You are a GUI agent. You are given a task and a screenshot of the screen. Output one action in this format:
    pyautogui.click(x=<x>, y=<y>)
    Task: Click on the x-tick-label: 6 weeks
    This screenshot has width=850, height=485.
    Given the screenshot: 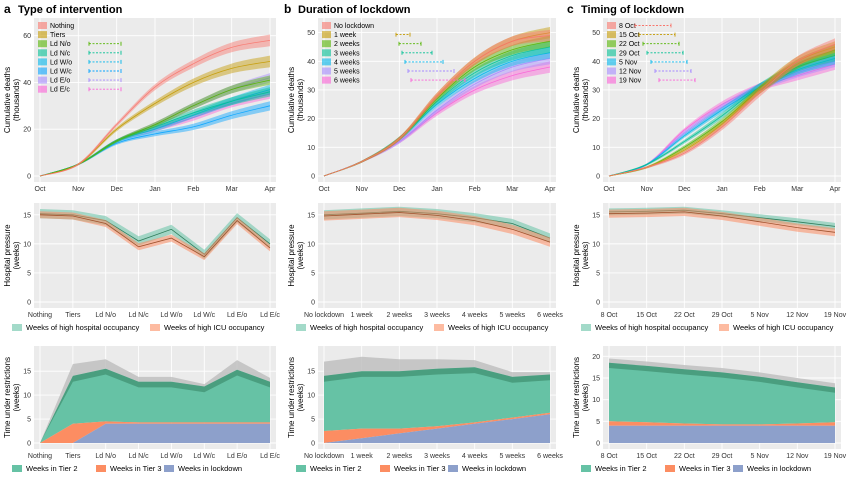 What is the action you would take?
    pyautogui.click(x=550, y=315)
    